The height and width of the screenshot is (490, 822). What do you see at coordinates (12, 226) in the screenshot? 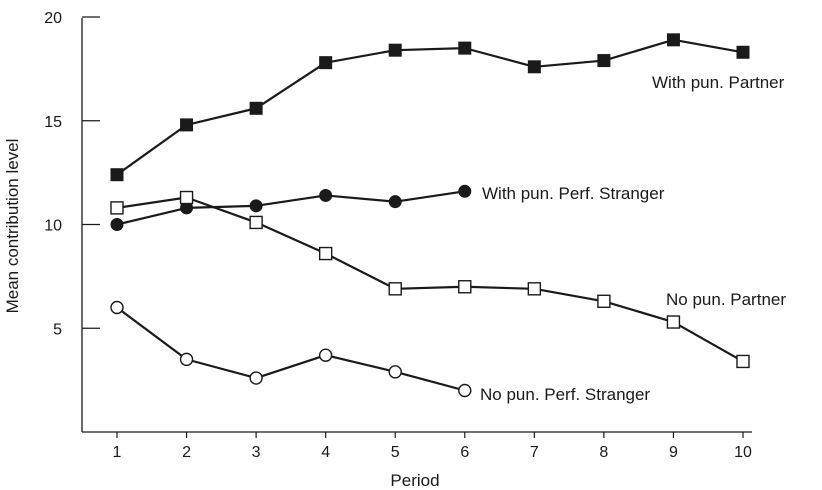
I see `y-axis-title: Mean contribution level` at bounding box center [12, 226].